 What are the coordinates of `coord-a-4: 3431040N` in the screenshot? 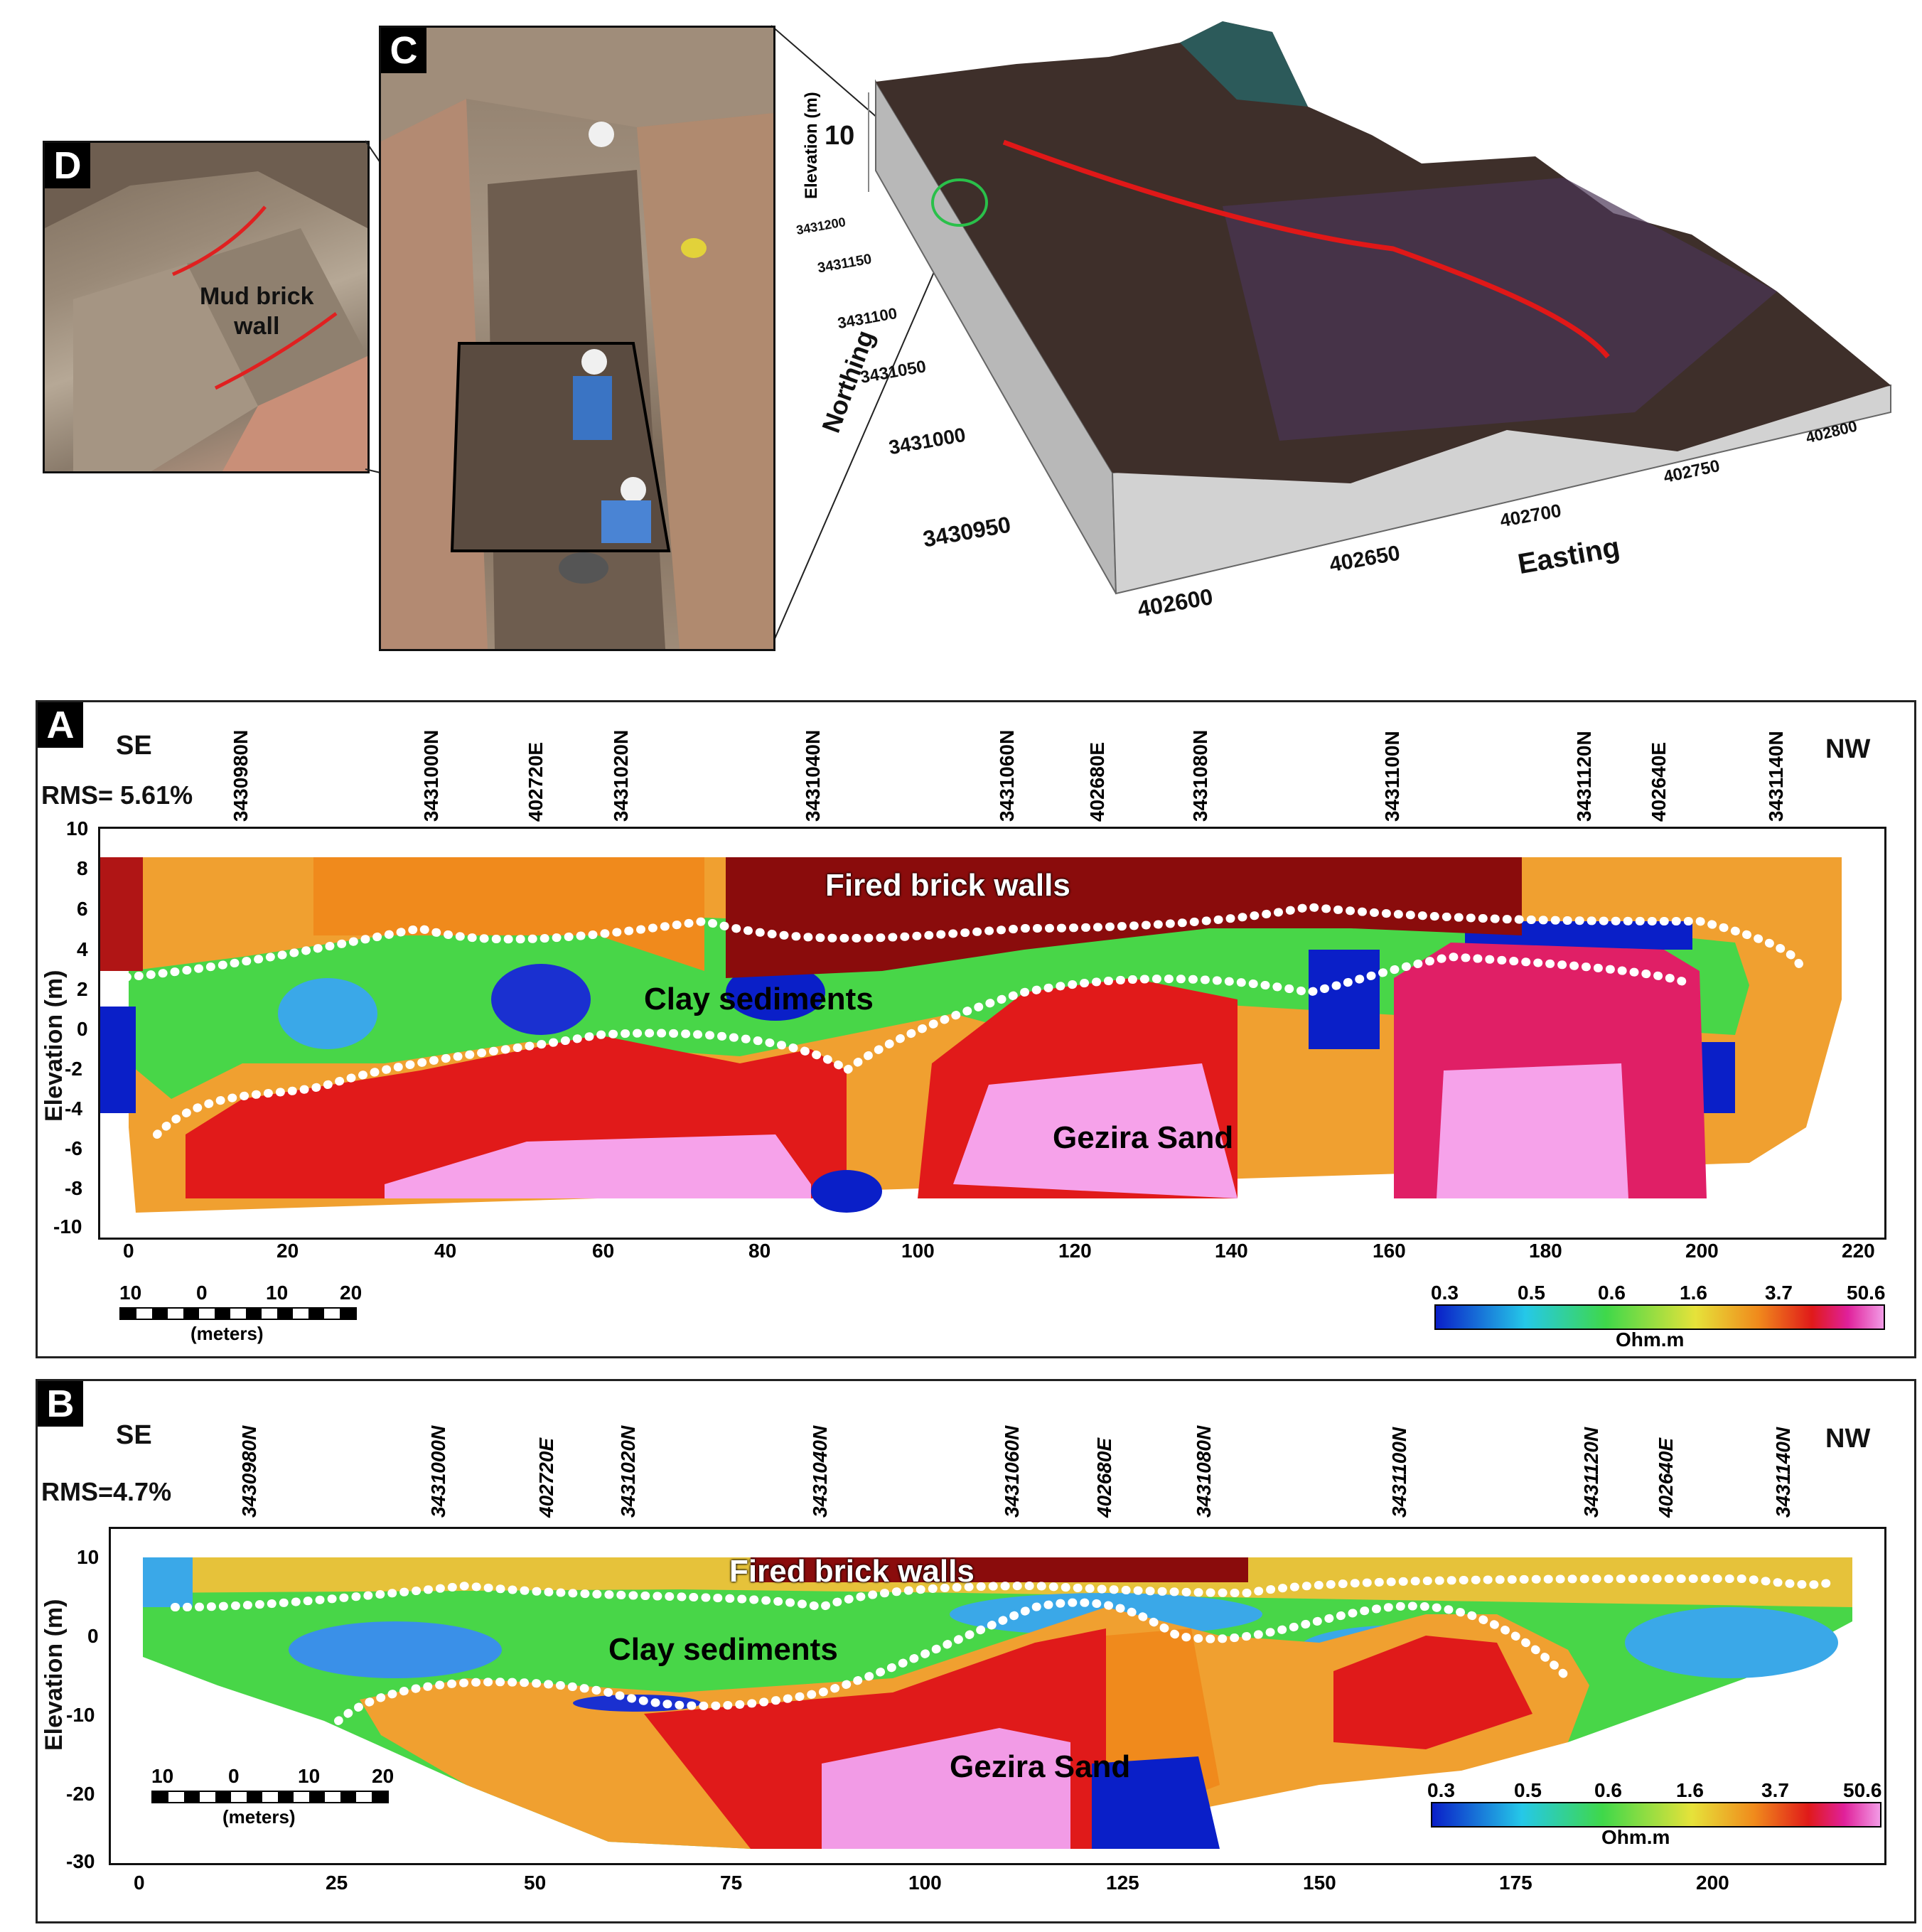 It's located at (813, 775).